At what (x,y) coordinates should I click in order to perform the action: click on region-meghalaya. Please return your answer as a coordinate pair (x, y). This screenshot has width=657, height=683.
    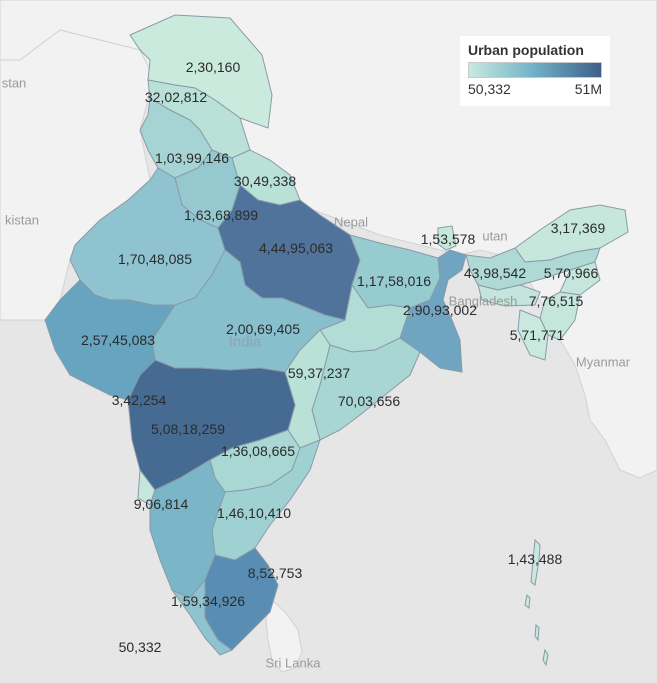
    Looking at the image, I should click on (509, 295).